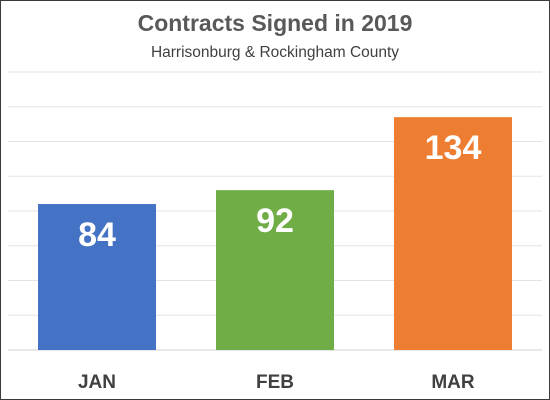 The width and height of the screenshot is (550, 400). What do you see at coordinates (453, 382) in the screenshot?
I see `x-tick-label-mar: MAR` at bounding box center [453, 382].